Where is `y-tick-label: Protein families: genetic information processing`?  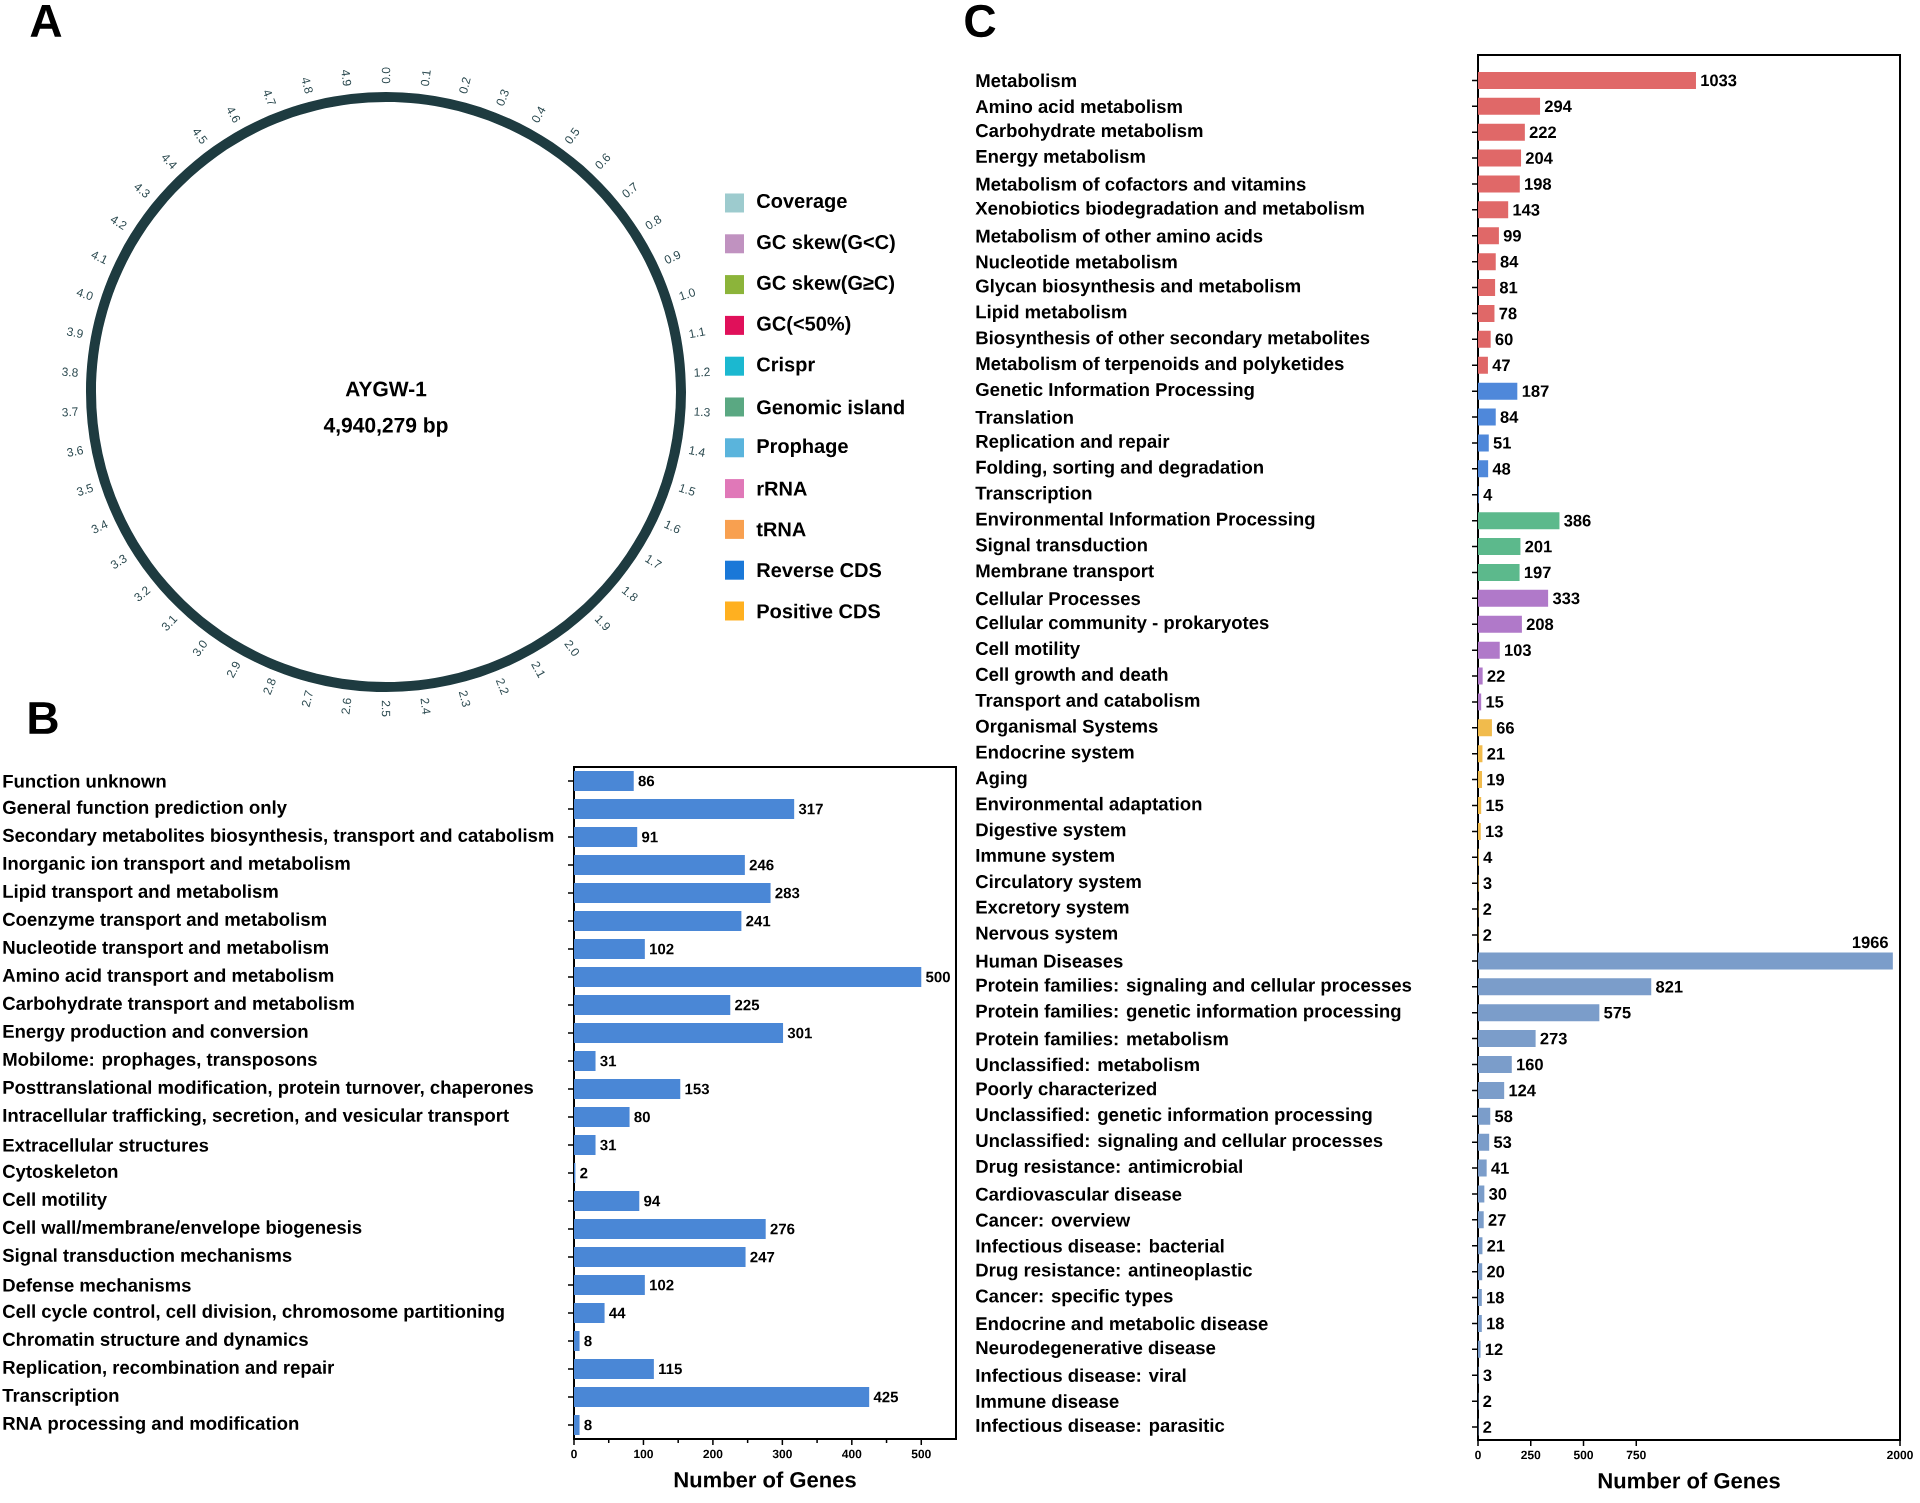 y-tick-label: Protein families: genetic information processing is located at coordinates (1188, 1013).